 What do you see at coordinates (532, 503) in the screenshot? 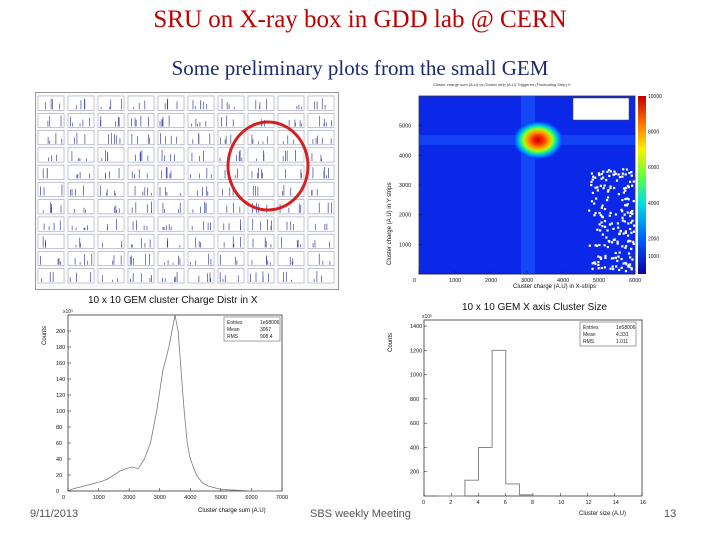
I see `size-x-tick-label: 8` at bounding box center [532, 503].